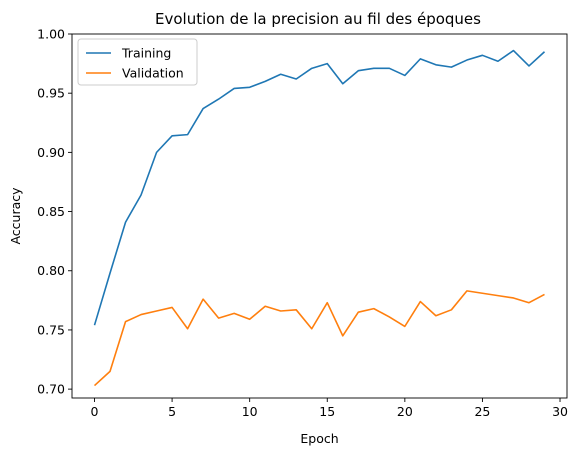  I want to click on x-tick-label: 10, so click(250, 411).